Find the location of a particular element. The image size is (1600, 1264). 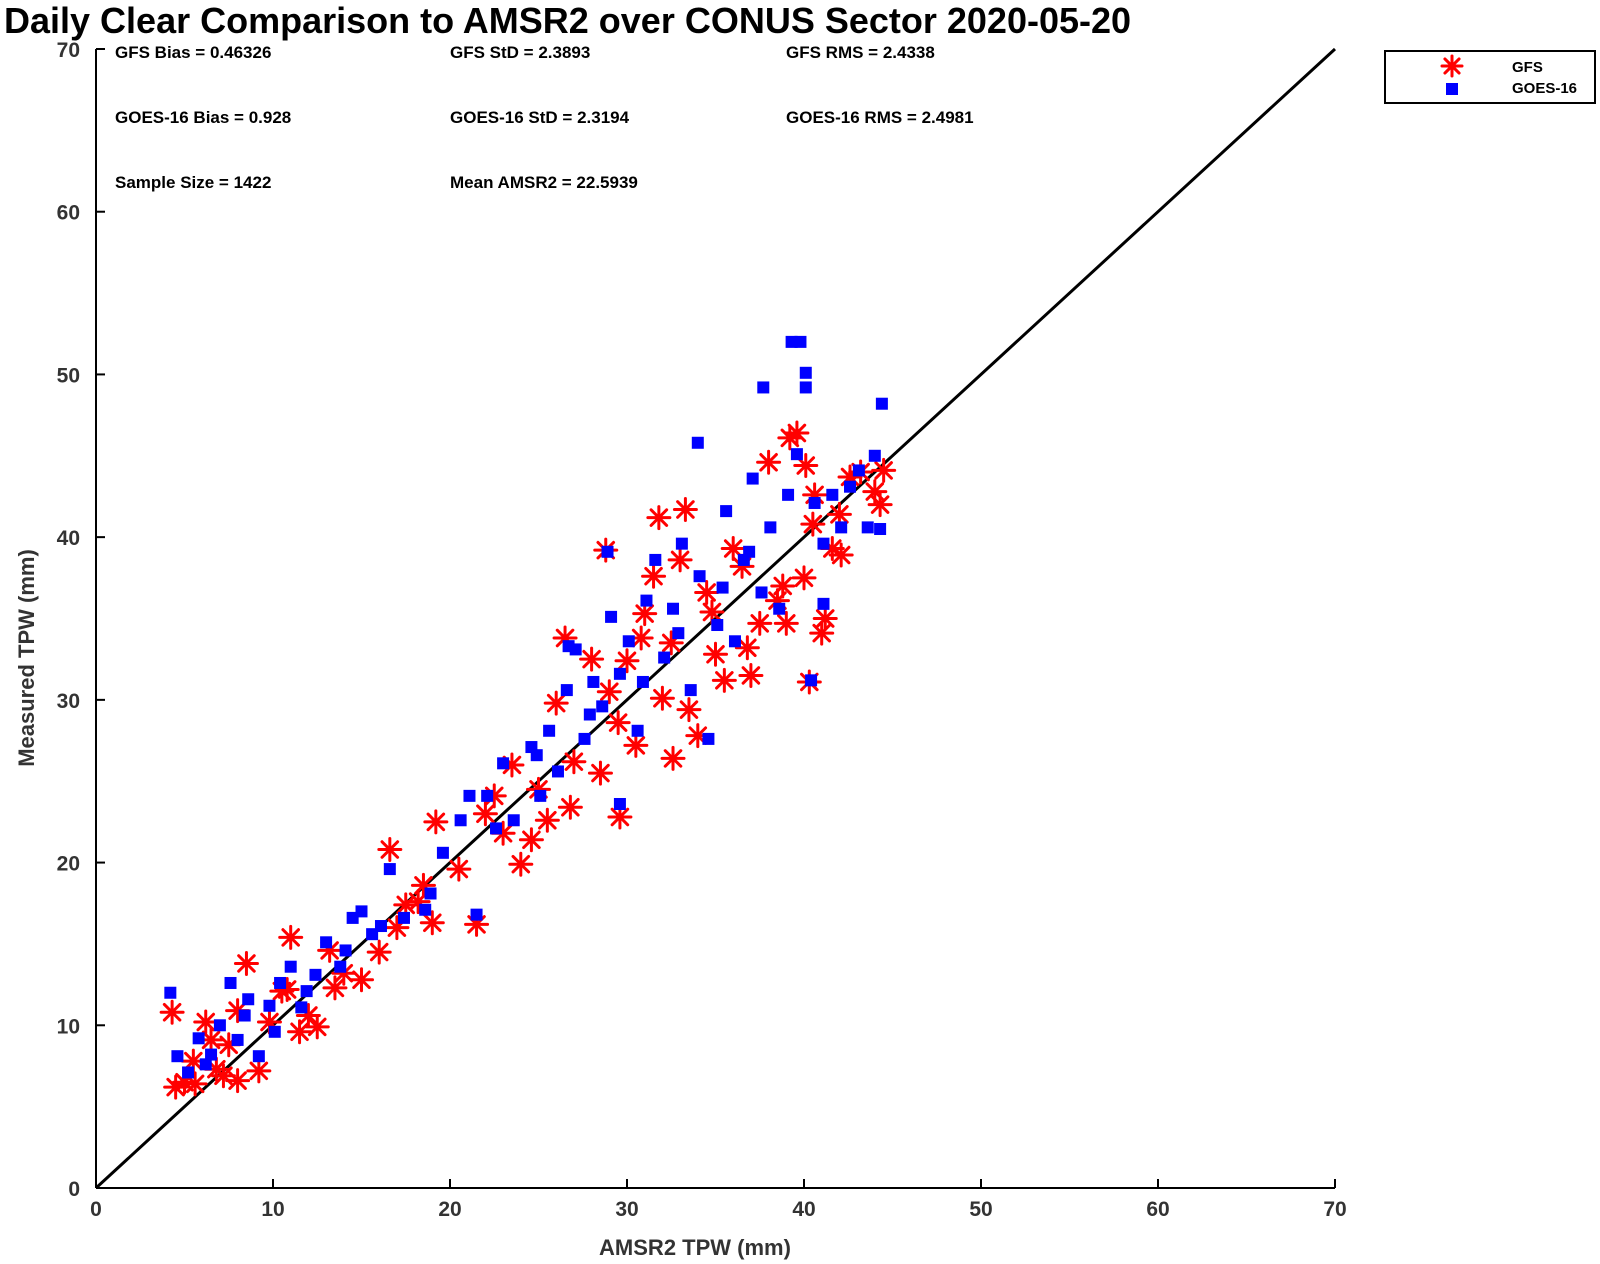

legend-gfs-marker is located at coordinates (1452, 66).